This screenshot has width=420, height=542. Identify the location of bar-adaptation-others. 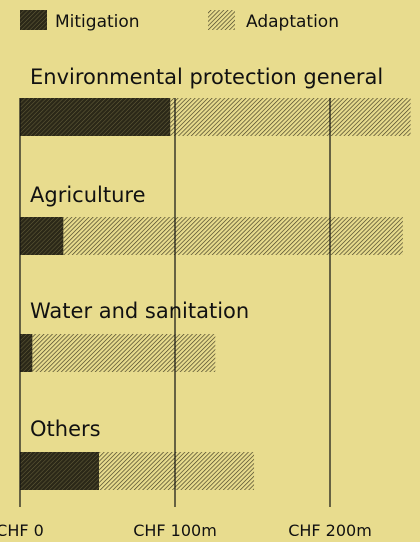
(177, 471).